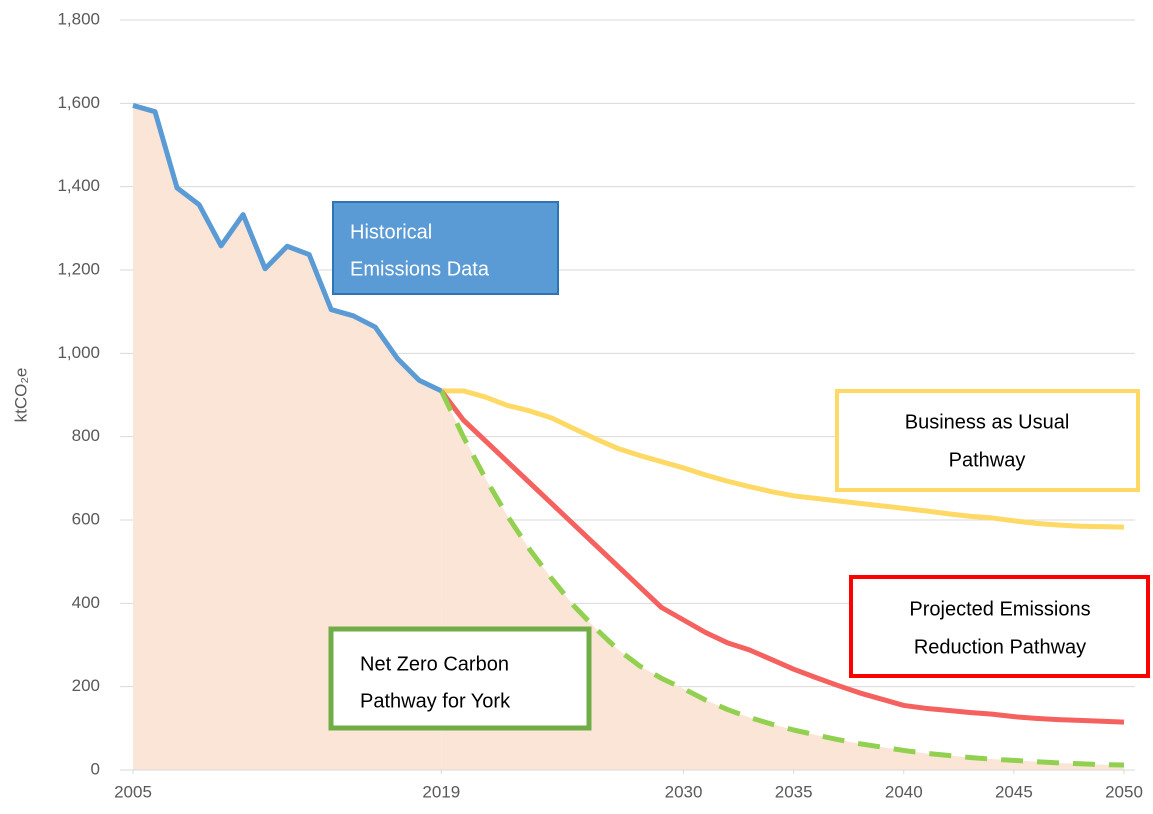  I want to click on annotation-text: Emissions Data, so click(420, 269).